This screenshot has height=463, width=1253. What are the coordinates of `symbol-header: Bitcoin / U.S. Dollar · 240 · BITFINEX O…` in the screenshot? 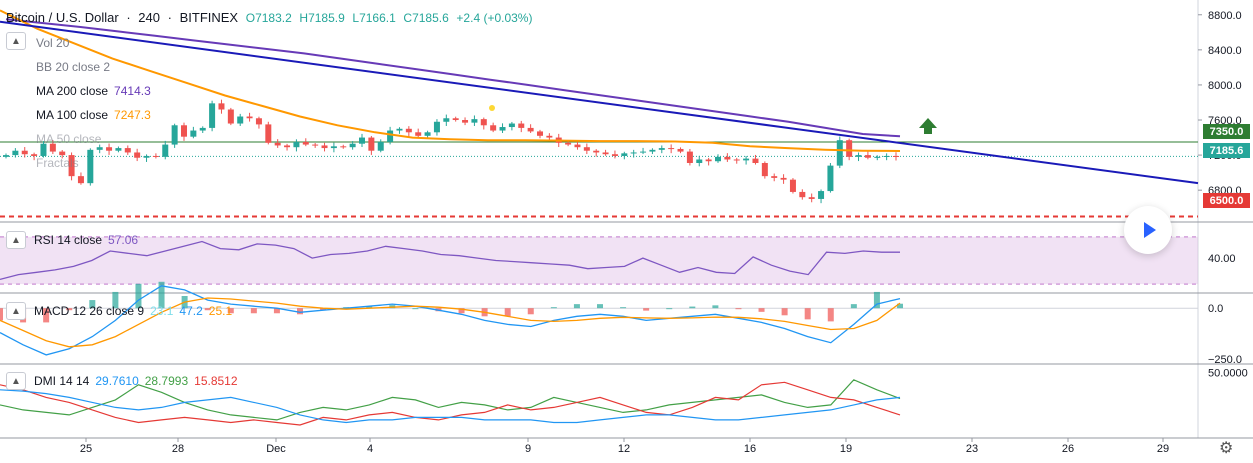 It's located at (269, 17).